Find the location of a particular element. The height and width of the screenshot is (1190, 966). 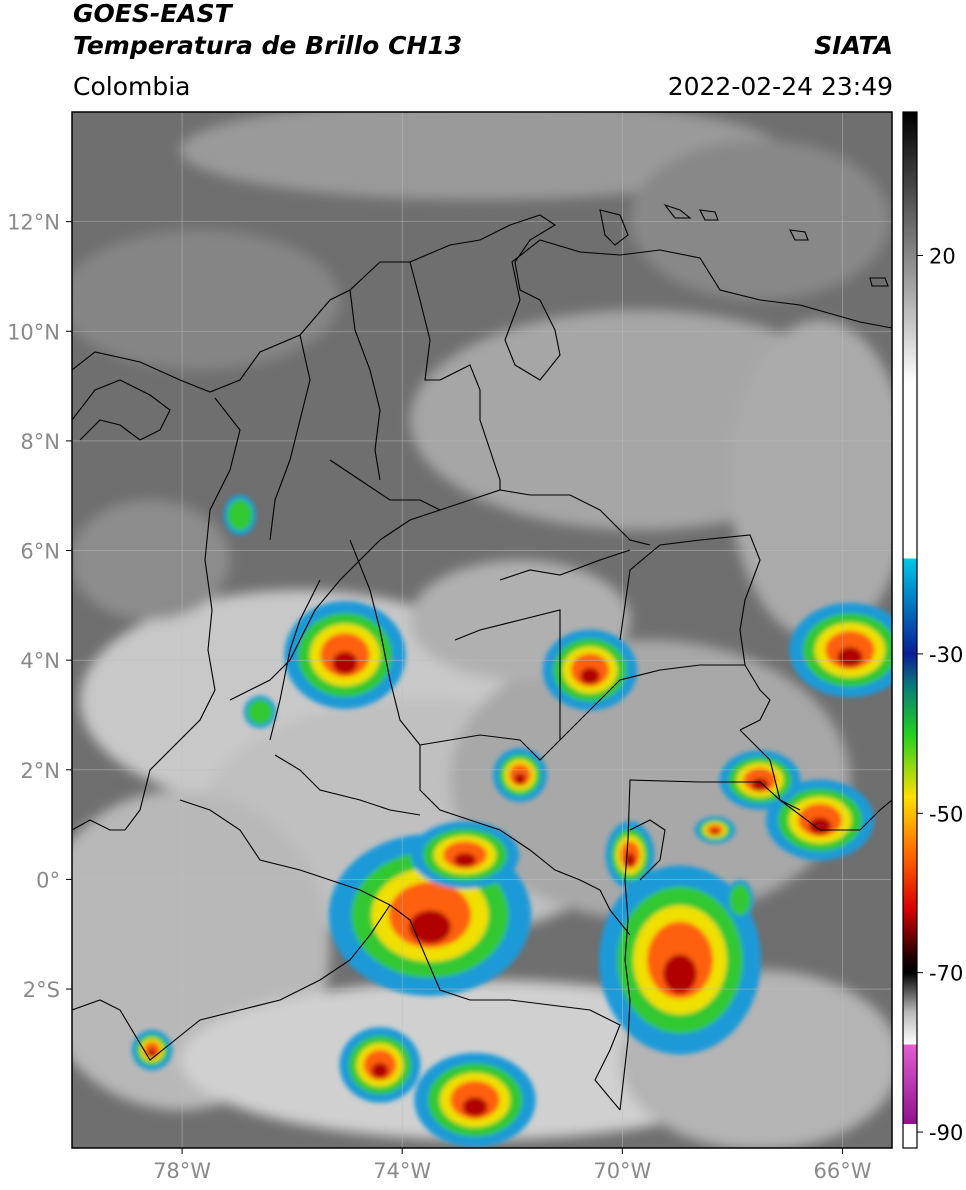

lon-tick-label: 78°W is located at coordinates (182, 1171).